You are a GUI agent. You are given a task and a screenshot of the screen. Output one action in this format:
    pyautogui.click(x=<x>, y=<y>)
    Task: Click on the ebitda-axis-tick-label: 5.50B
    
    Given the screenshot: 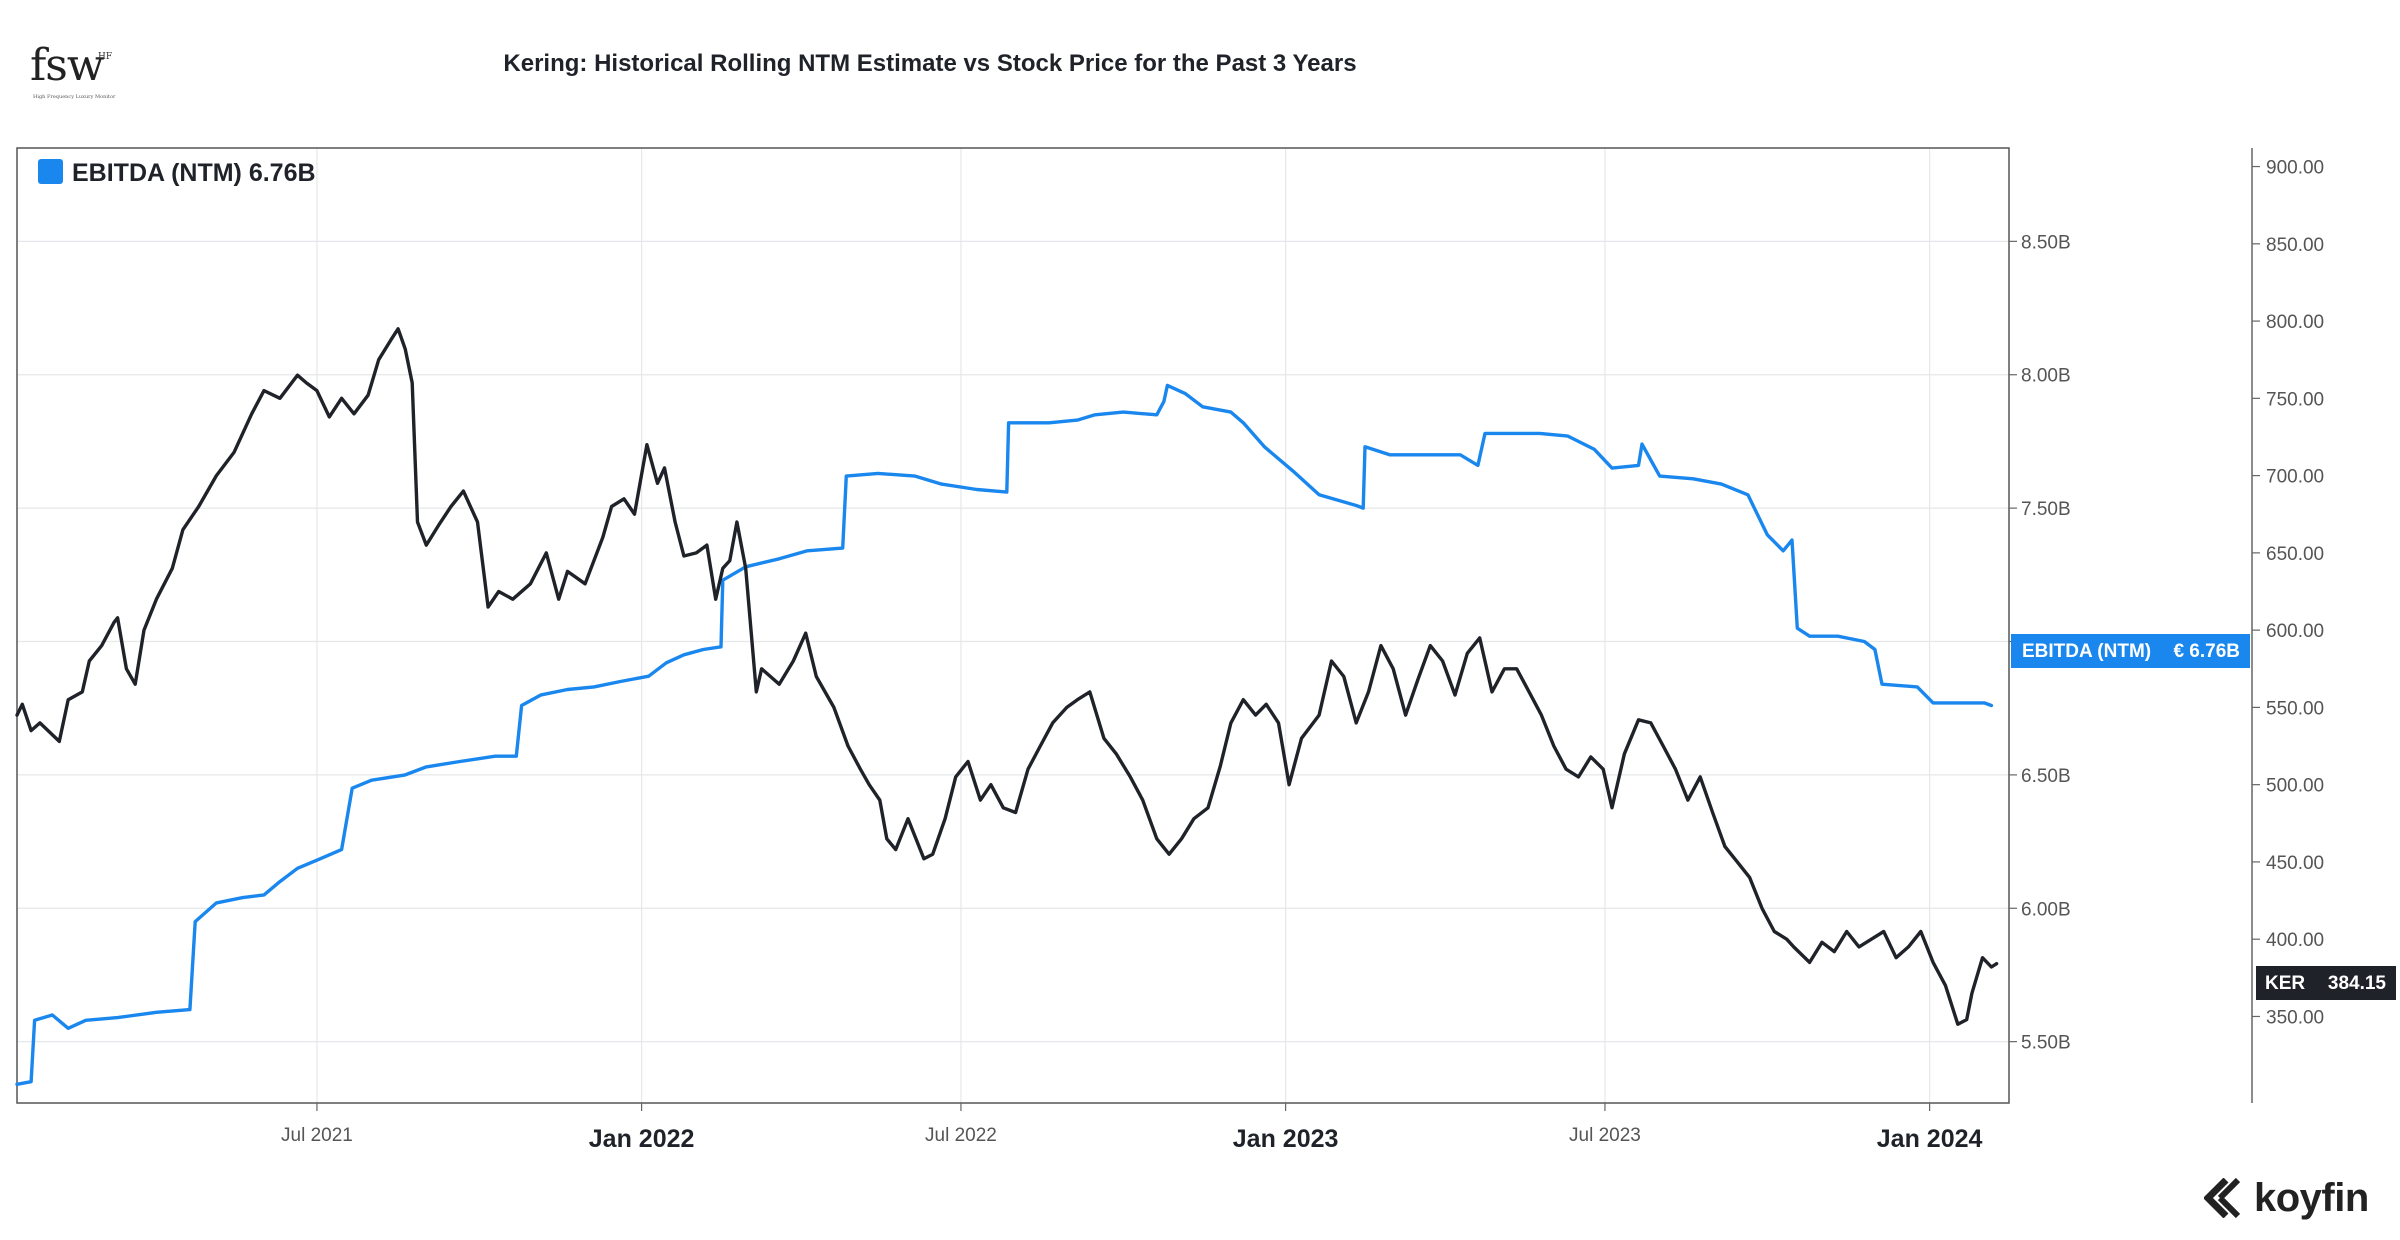 What is the action you would take?
    pyautogui.click(x=2046, y=1043)
    